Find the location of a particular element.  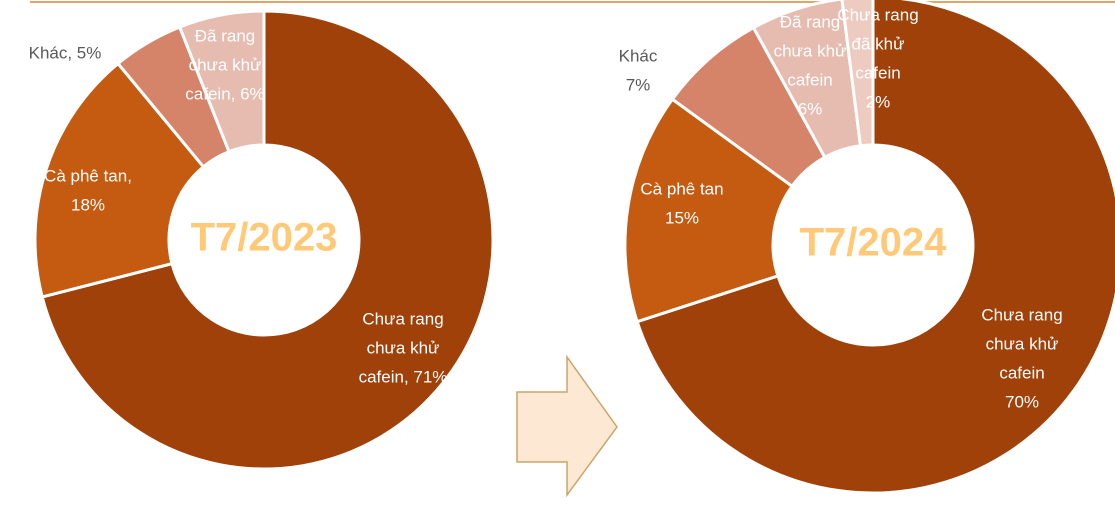

data-label: Khác, 5% is located at coordinates (65, 52).